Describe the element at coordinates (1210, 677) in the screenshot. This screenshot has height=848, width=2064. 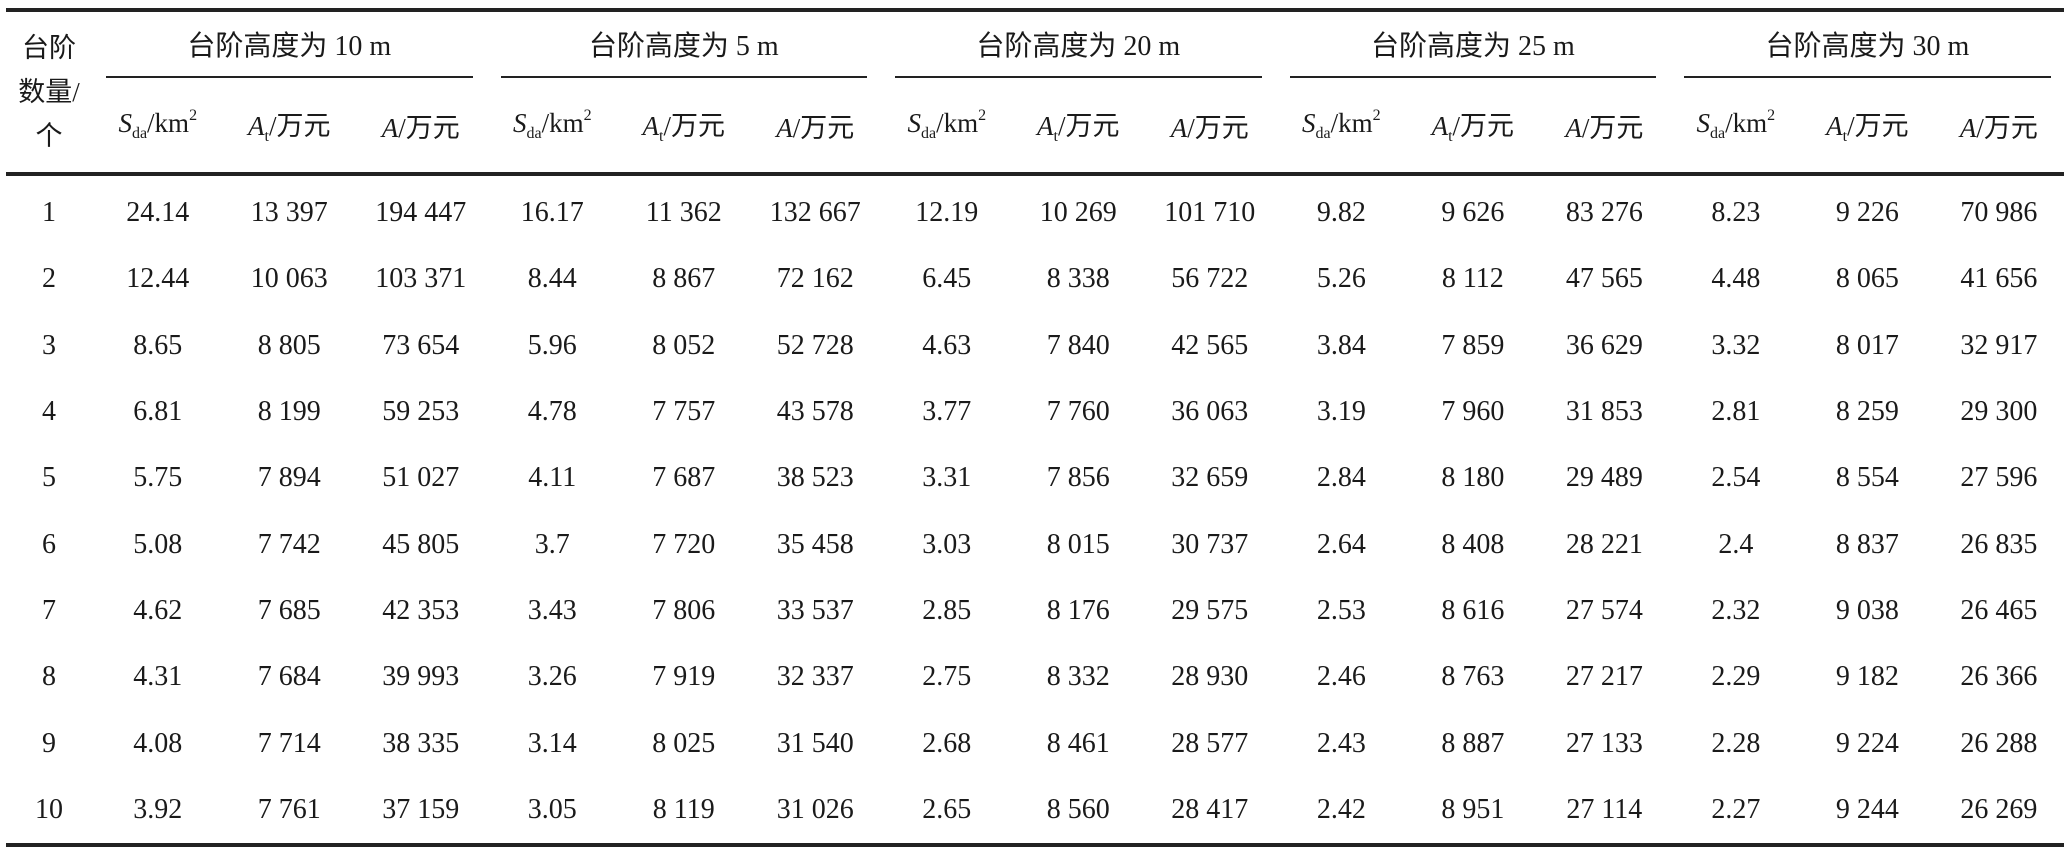
I see `value-cell: 28 930` at that location.